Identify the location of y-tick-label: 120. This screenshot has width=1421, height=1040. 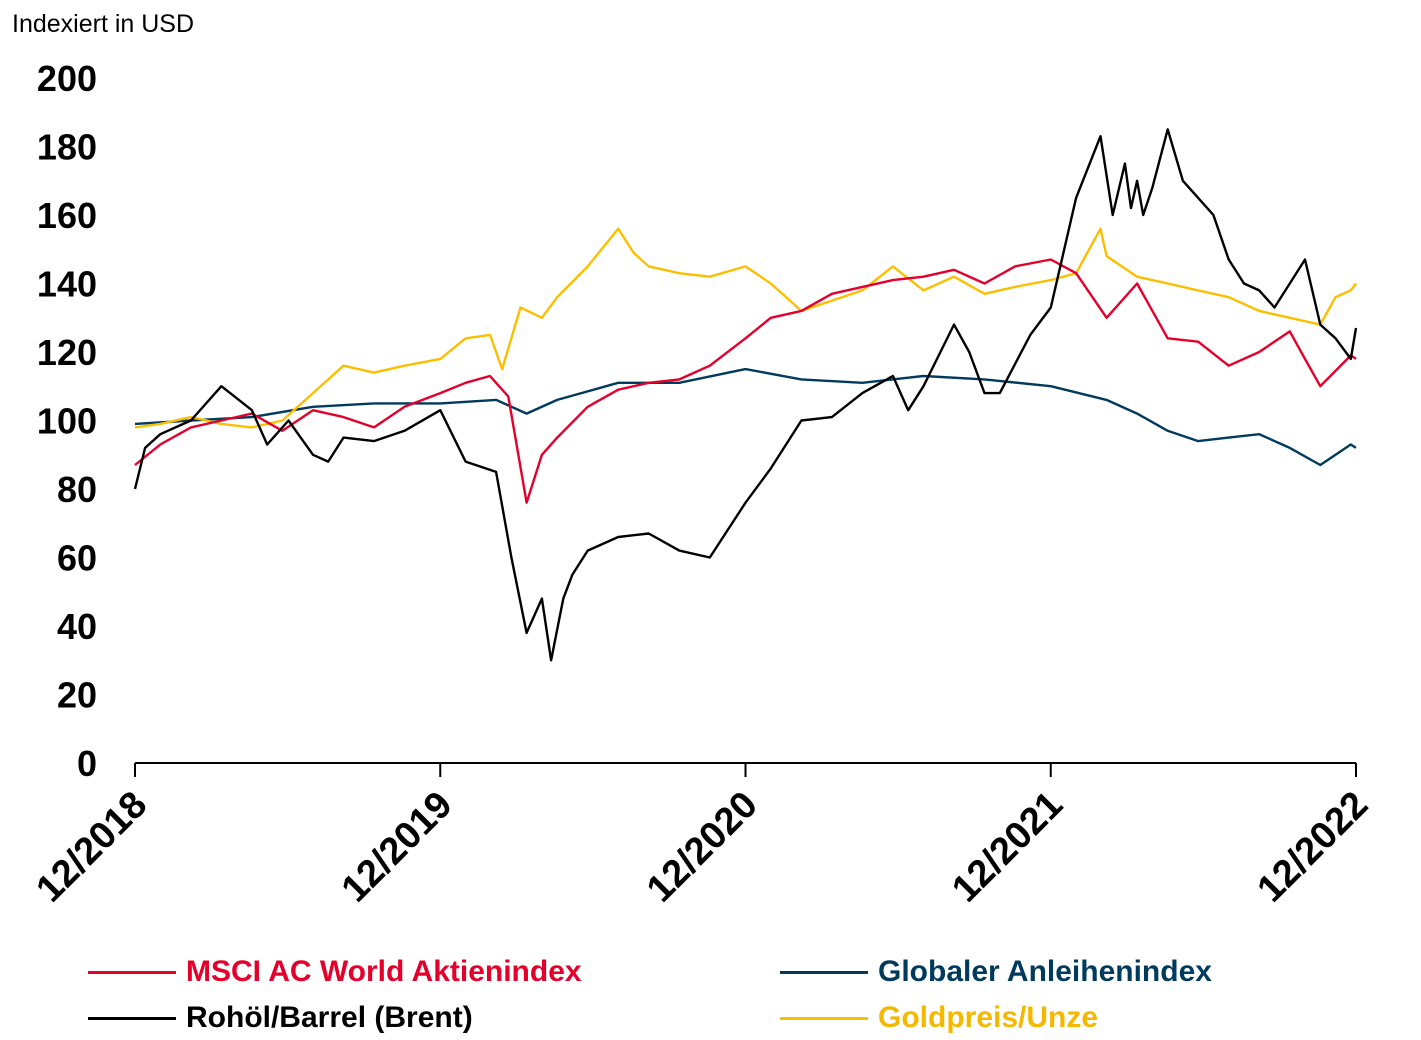
(67, 352).